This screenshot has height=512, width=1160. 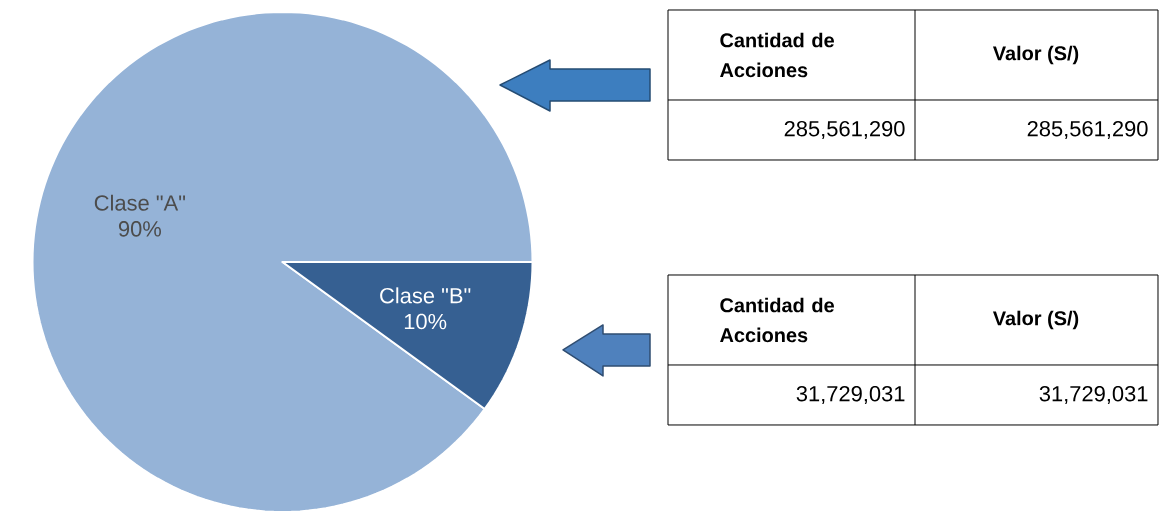 What do you see at coordinates (425, 295) in the screenshot?
I see `slice-label: Clase "B"` at bounding box center [425, 295].